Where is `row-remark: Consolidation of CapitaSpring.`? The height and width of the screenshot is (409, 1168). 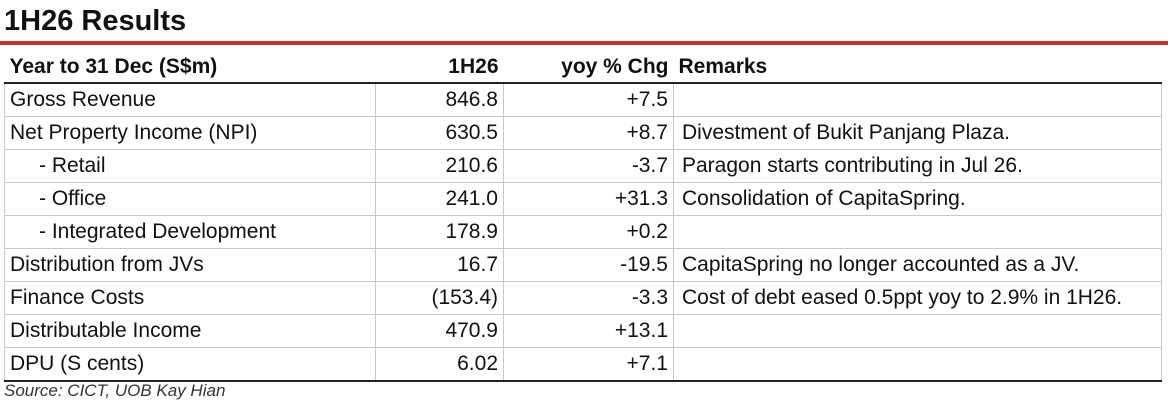 row-remark: Consolidation of CapitaSpring. is located at coordinates (917, 199).